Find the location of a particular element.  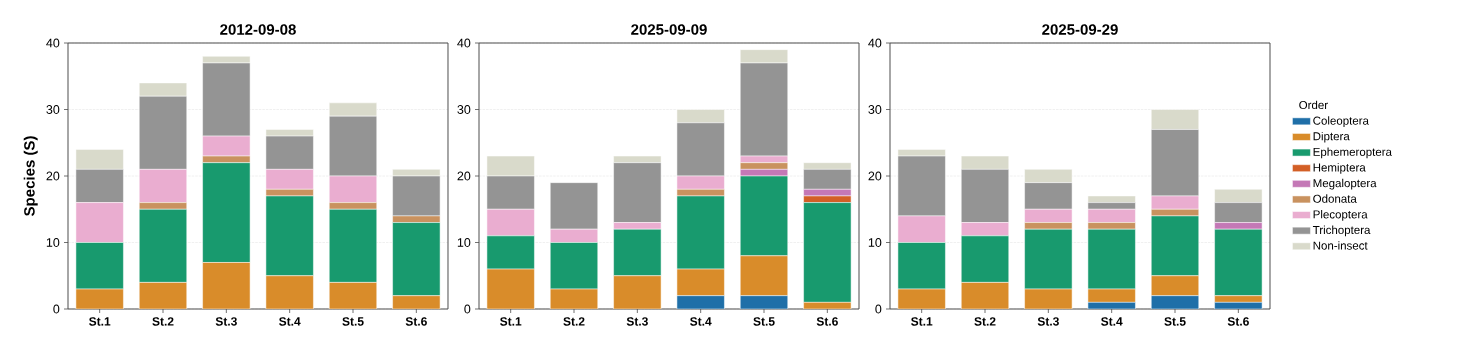

legend-label: Megaloptera is located at coordinates (1345, 184).